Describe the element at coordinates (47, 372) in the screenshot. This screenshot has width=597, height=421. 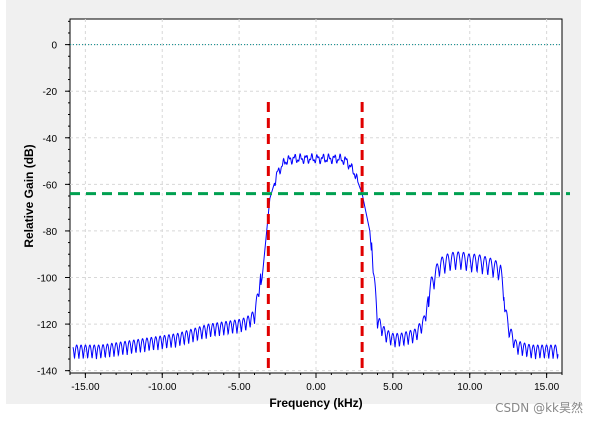
I see `y-tick-label: -140` at that location.